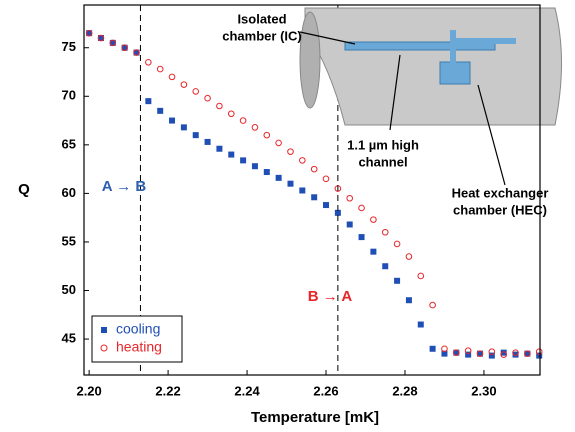  Describe the element at coordinates (247, 390) in the screenshot. I see `x-tick-label: 2.24` at that location.